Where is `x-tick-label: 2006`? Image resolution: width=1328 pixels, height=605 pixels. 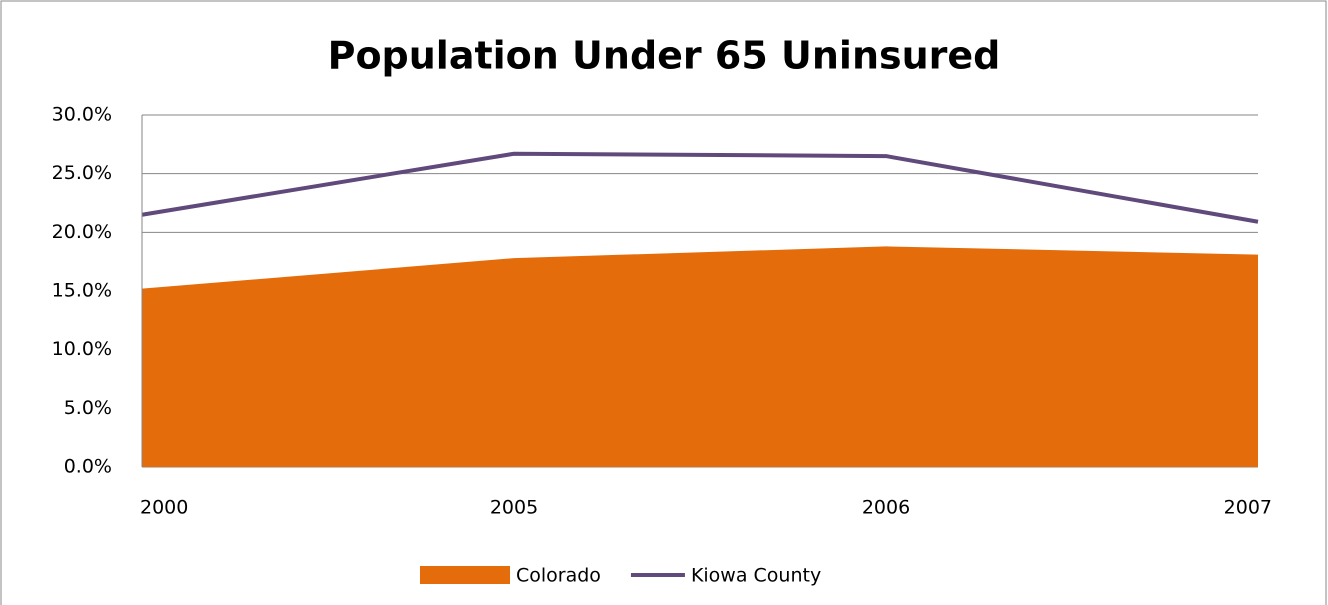
x-tick-label: 2006 is located at coordinates (886, 508).